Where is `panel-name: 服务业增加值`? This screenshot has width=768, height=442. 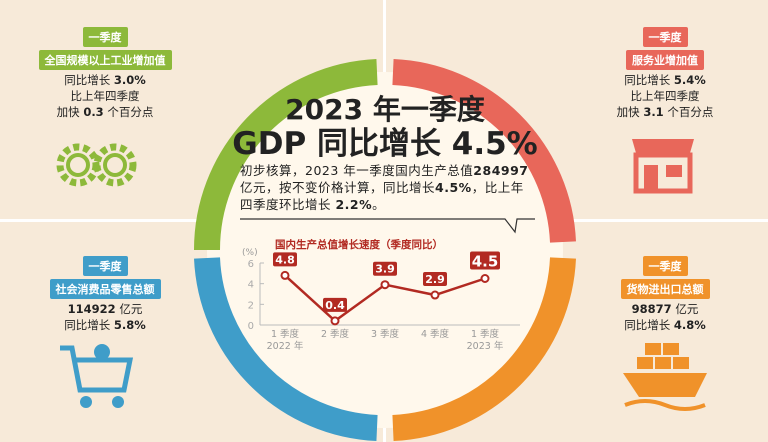
panel-name: 服务业增加值 is located at coordinates (665, 60).